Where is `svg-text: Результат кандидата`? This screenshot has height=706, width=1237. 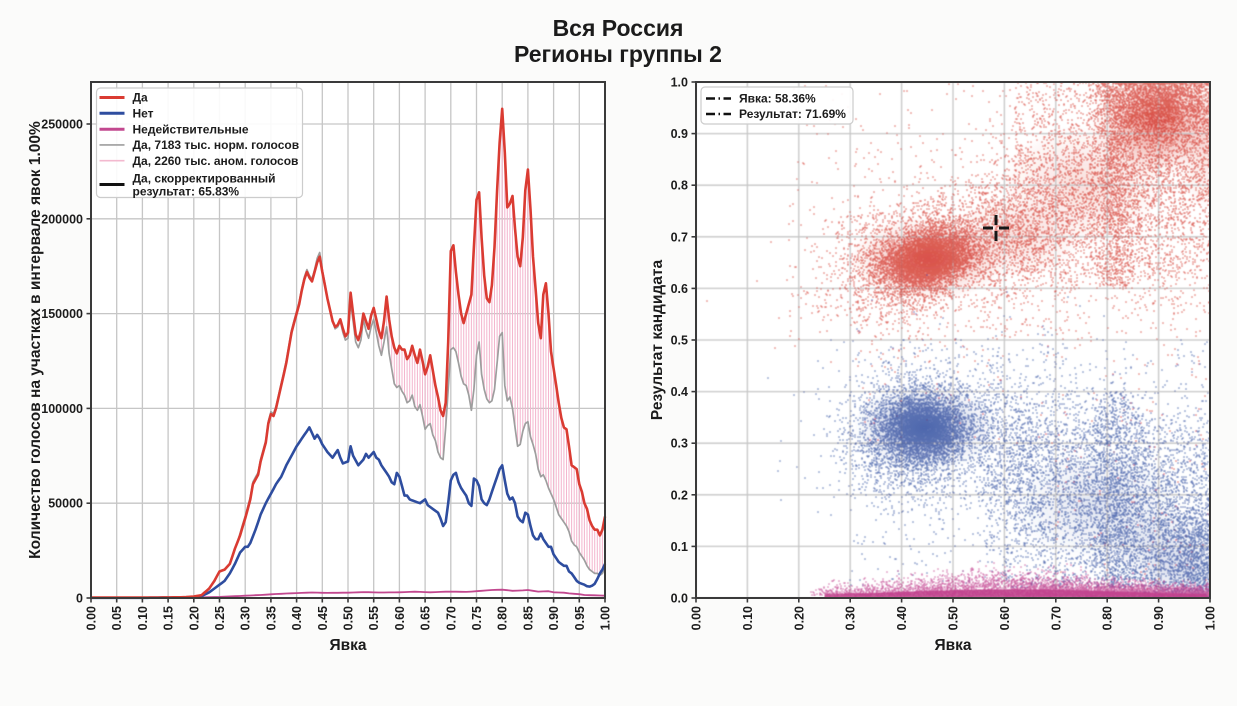 svg-text: Результат кандидата is located at coordinates (657, 340).